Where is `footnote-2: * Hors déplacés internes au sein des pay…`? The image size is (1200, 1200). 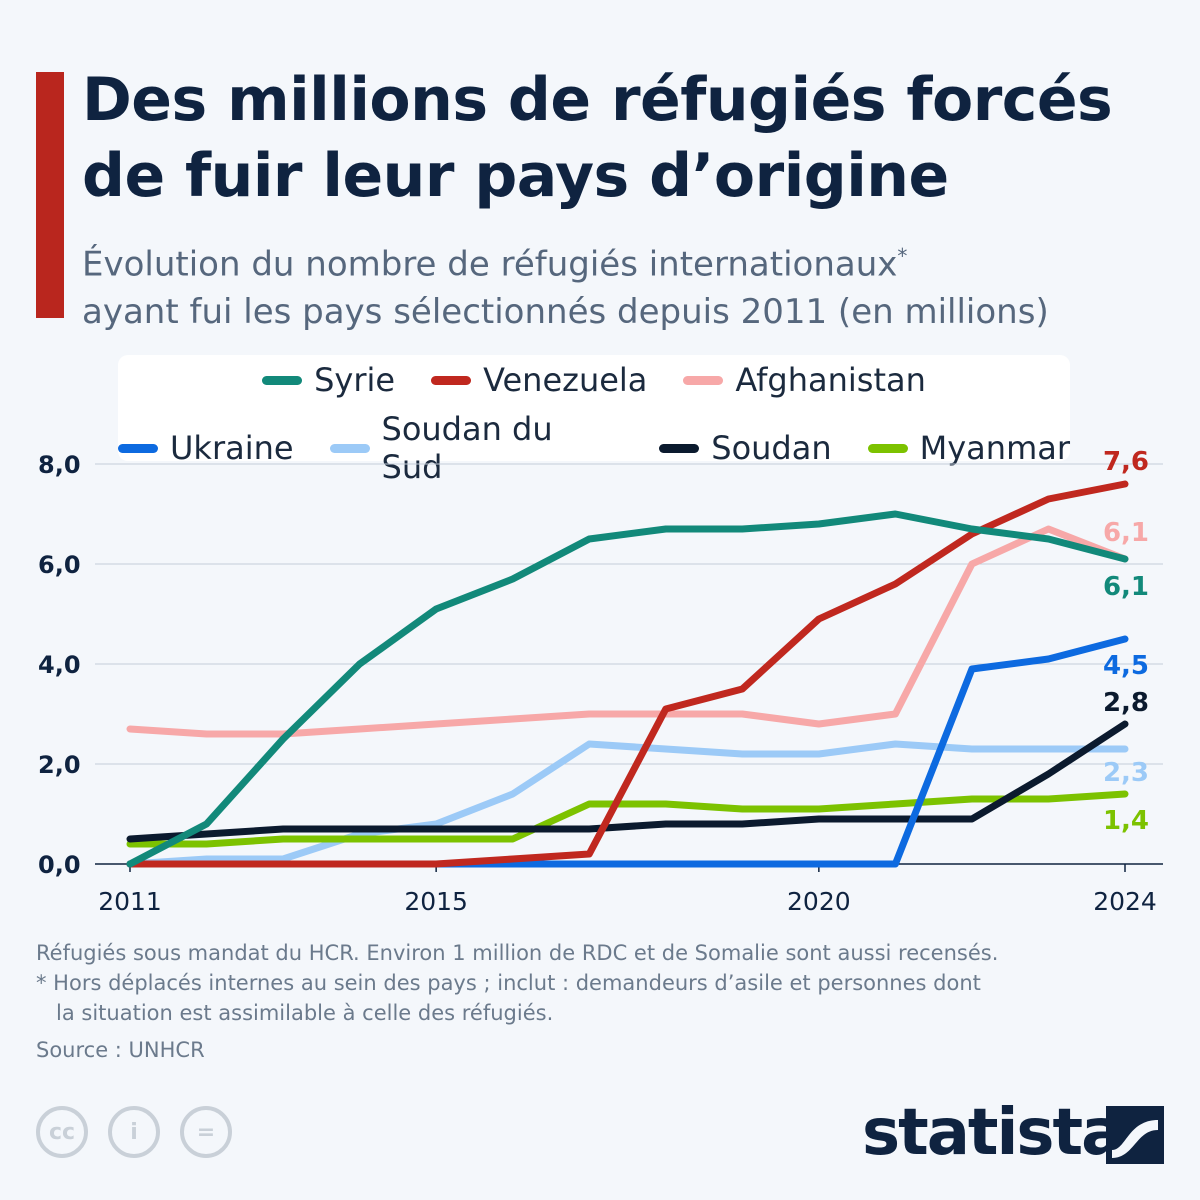 footnote-2: * Hors déplacés internes au sein des pay… is located at coordinates (508, 983).